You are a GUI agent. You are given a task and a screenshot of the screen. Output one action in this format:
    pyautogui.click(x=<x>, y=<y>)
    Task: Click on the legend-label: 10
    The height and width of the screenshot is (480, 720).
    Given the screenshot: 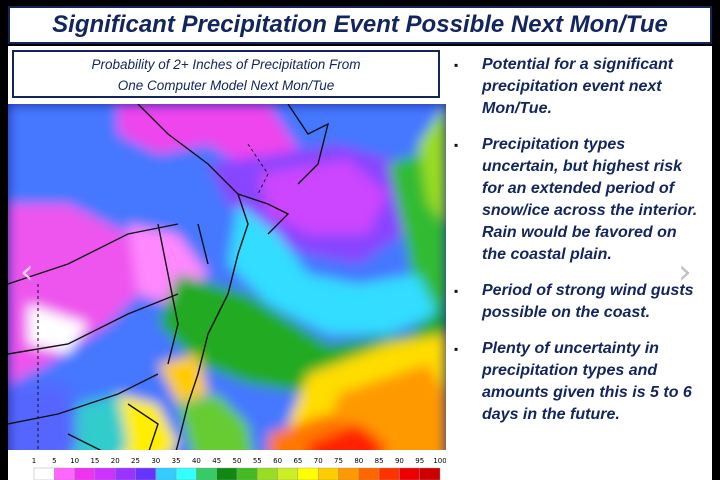 What is the action you would take?
    pyautogui.click(x=74, y=461)
    